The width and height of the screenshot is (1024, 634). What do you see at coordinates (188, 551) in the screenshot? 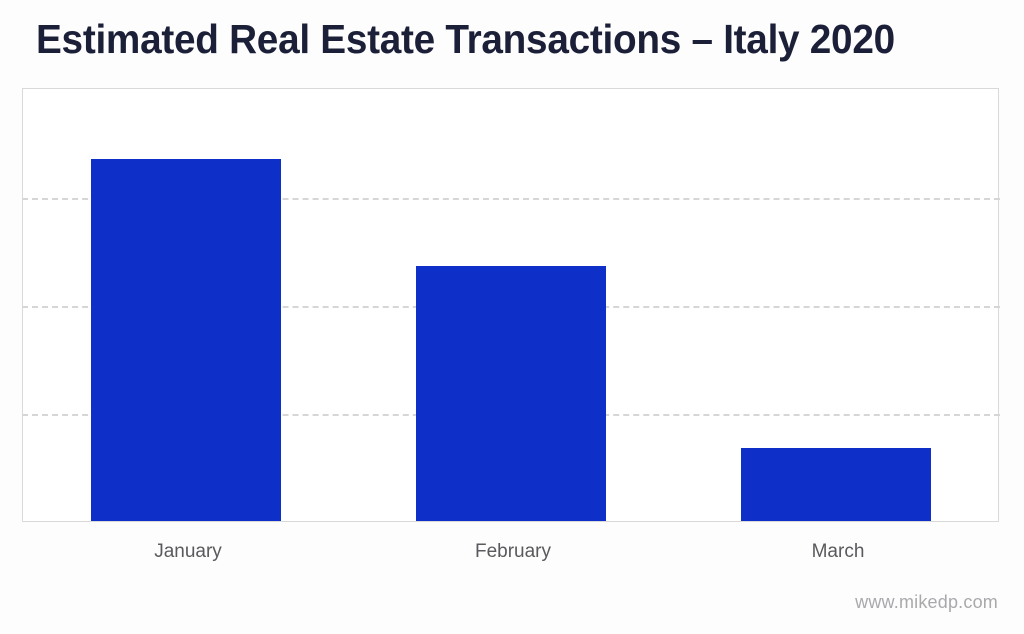
I see `category-label-january: January` at bounding box center [188, 551].